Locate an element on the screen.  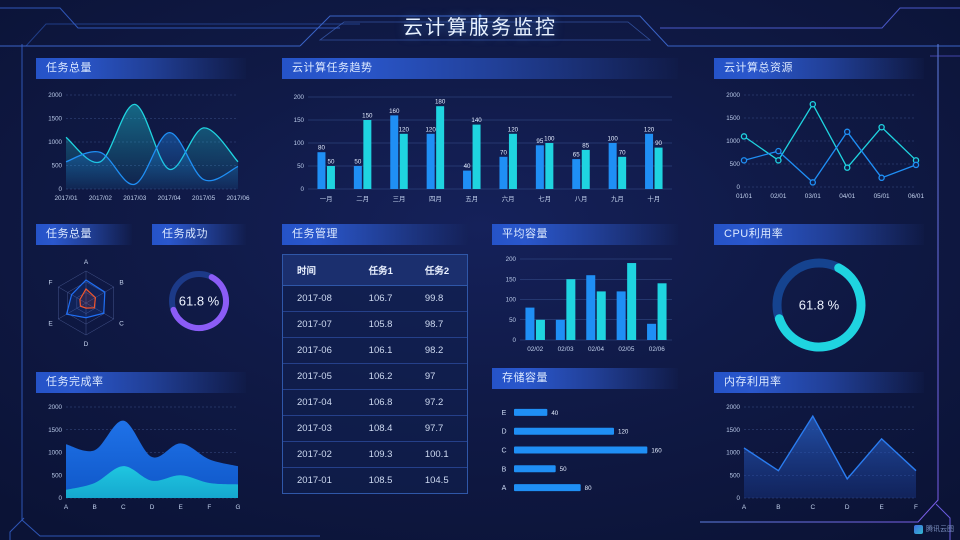
panel-task-total-radar: 任务总量 A B C D E F is located at coordinates (84, 292).